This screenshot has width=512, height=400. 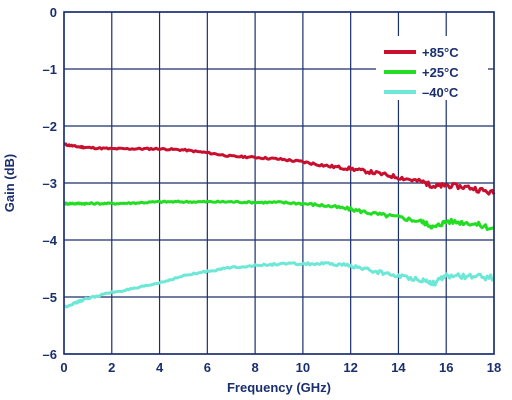 I want to click on y-tick-label: –5, so click(x=50, y=297).